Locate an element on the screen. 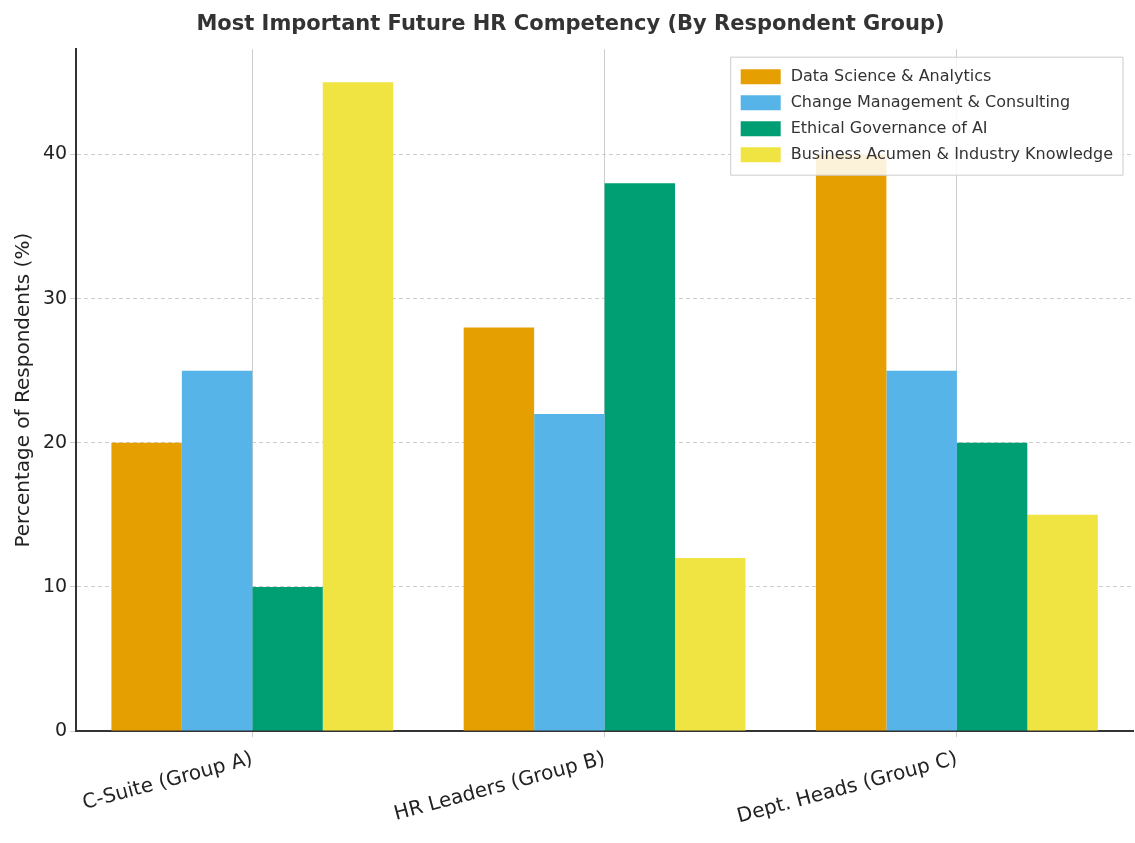 The height and width of the screenshot is (843, 1135). x-tick-label: C-Suite (Group A) is located at coordinates (167, 779).